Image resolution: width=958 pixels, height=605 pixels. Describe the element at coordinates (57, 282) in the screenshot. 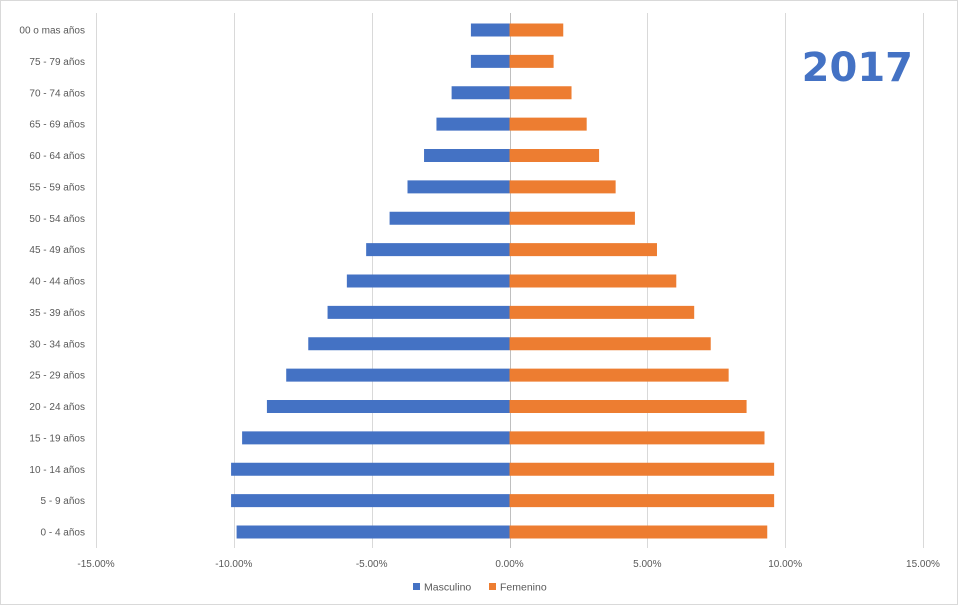

I see `y-tick-label: 40 - 44 años` at that location.